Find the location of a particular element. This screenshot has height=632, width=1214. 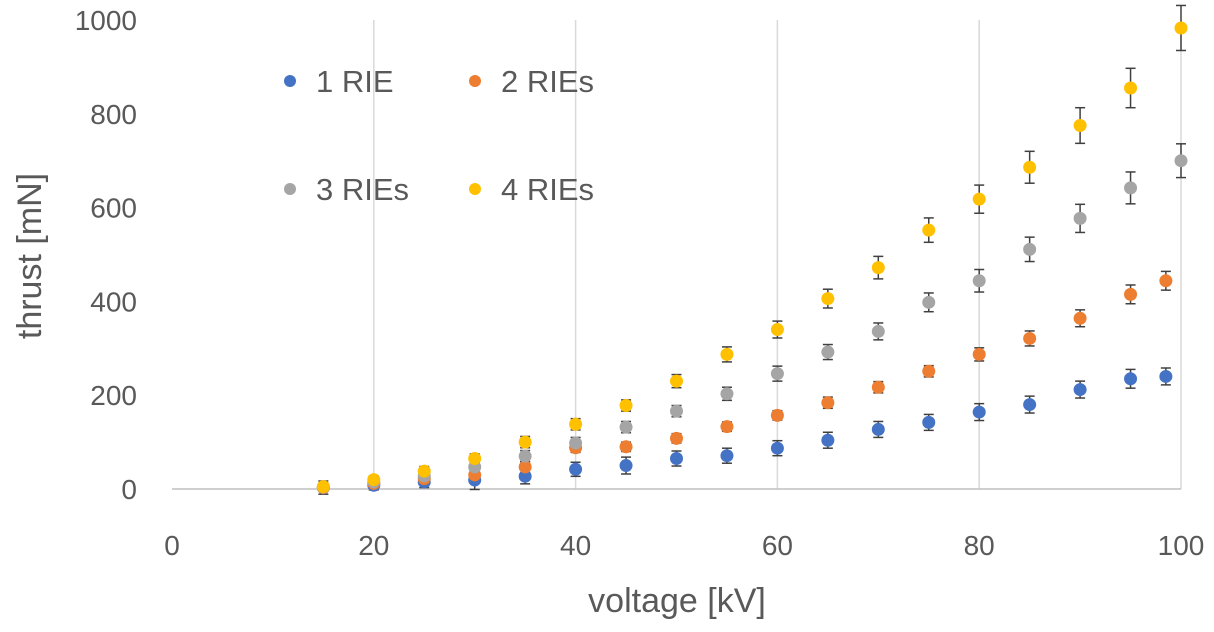

x-tick-label: 100 is located at coordinates (1181, 545).